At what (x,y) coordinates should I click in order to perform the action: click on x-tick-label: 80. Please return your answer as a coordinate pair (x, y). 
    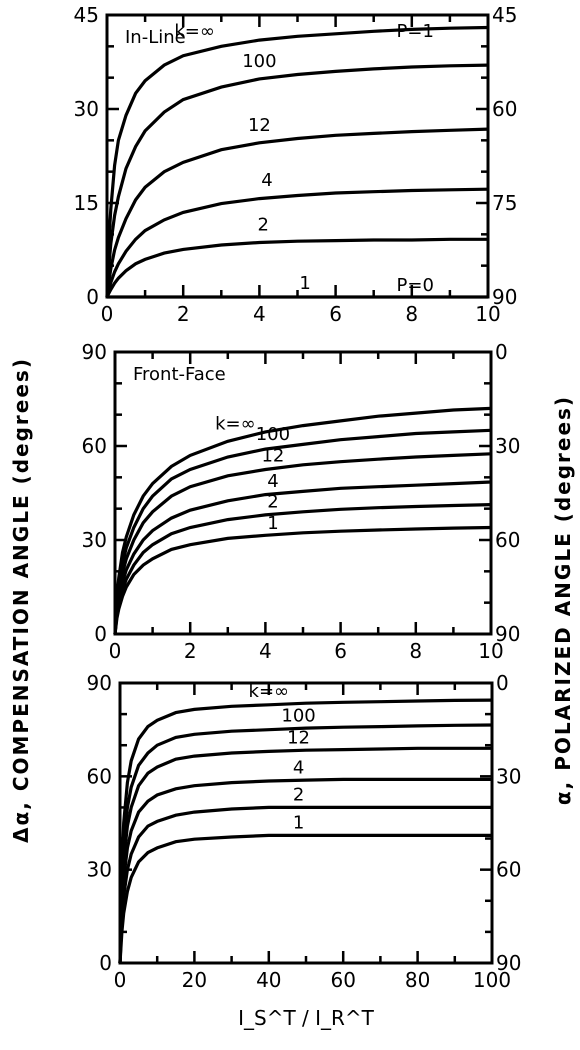
    Looking at the image, I should click on (417, 980).